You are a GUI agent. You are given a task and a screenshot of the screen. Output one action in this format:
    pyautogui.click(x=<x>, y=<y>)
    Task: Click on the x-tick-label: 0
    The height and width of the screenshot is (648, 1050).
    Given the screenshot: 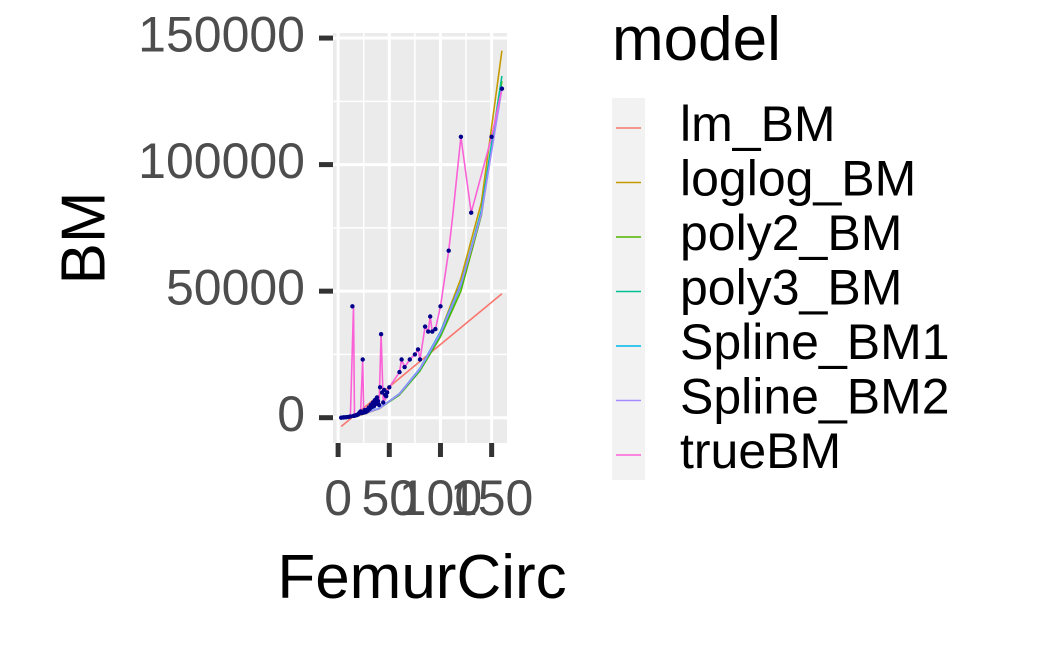 What is the action you would take?
    pyautogui.click(x=338, y=498)
    